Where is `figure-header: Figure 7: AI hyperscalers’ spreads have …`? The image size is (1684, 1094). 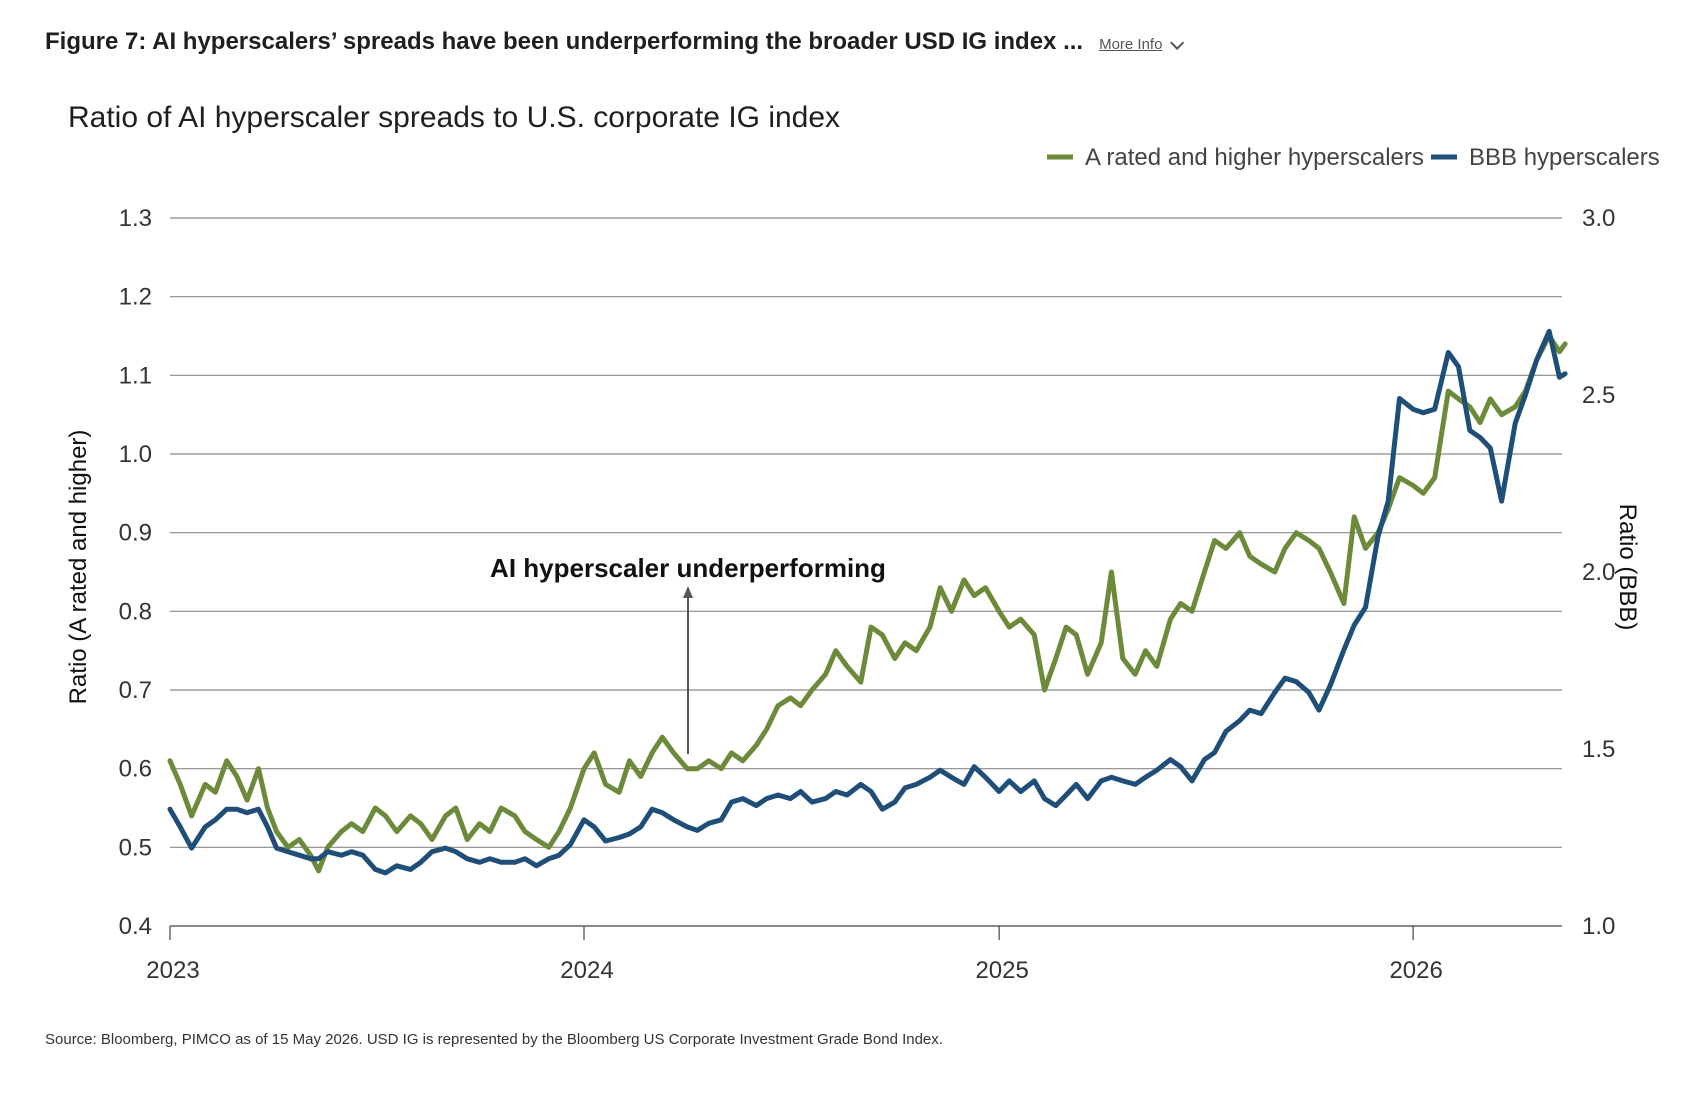 figure-header: Figure 7: AI hyperscalers’ spreads have … is located at coordinates (615, 42).